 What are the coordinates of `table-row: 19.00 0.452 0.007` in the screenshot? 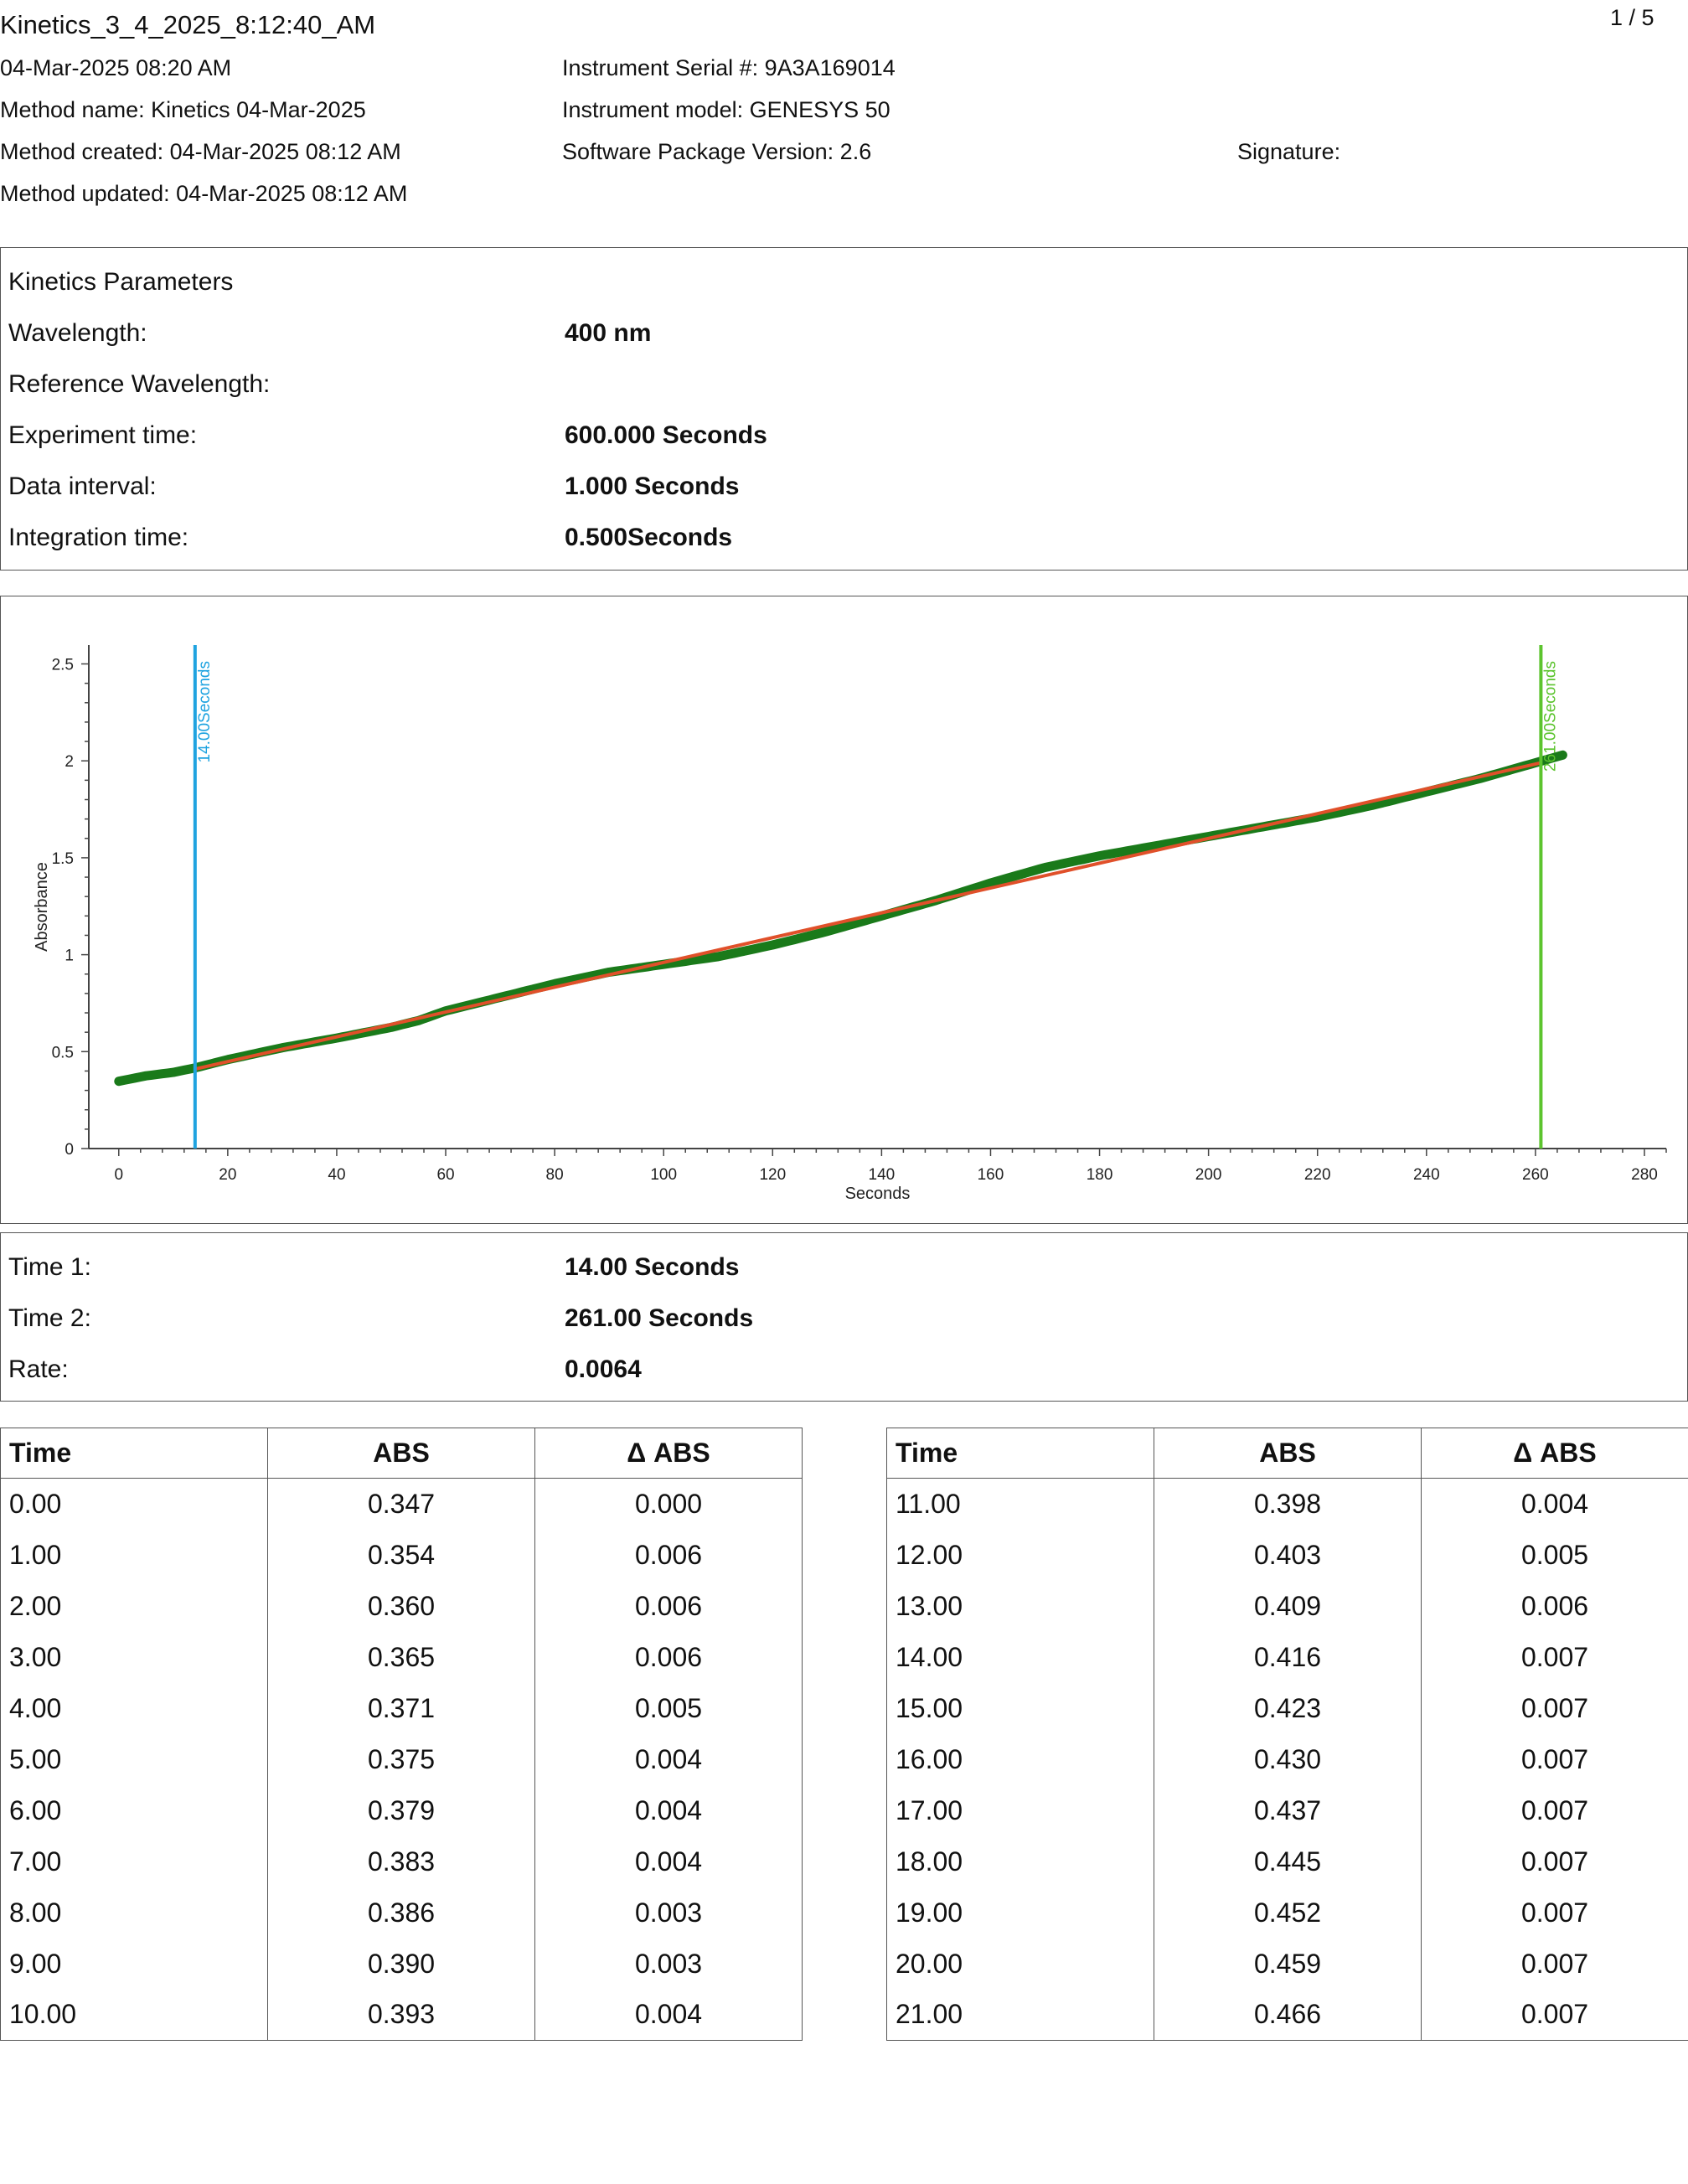 It's located at (1287, 1913).